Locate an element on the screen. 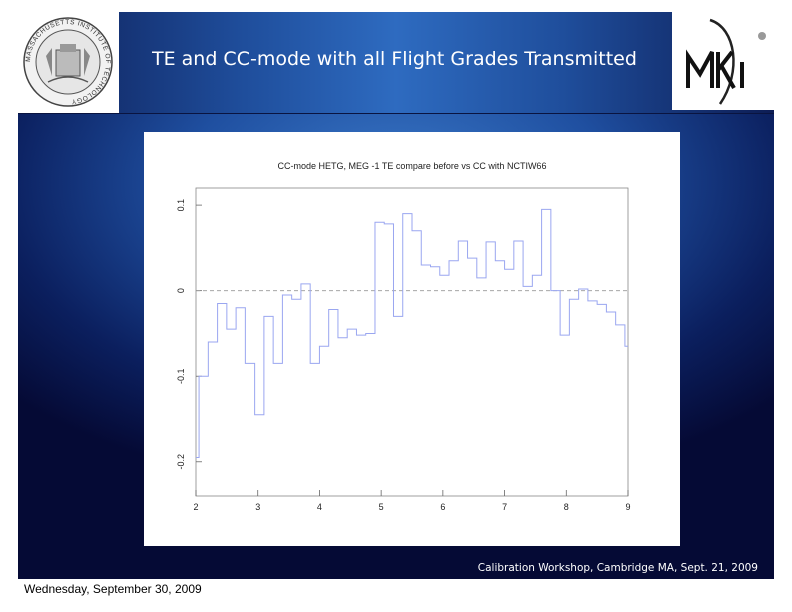 The width and height of the screenshot is (792, 612). header-divider is located at coordinates (396, 113).